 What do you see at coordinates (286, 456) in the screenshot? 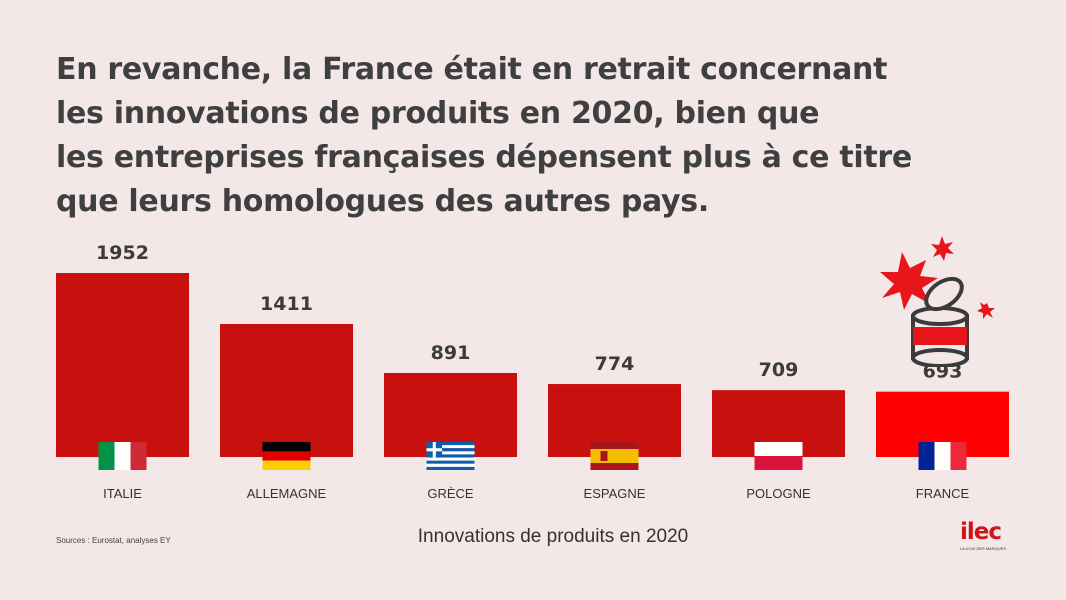
I see `germany-flag-icon` at bounding box center [286, 456].